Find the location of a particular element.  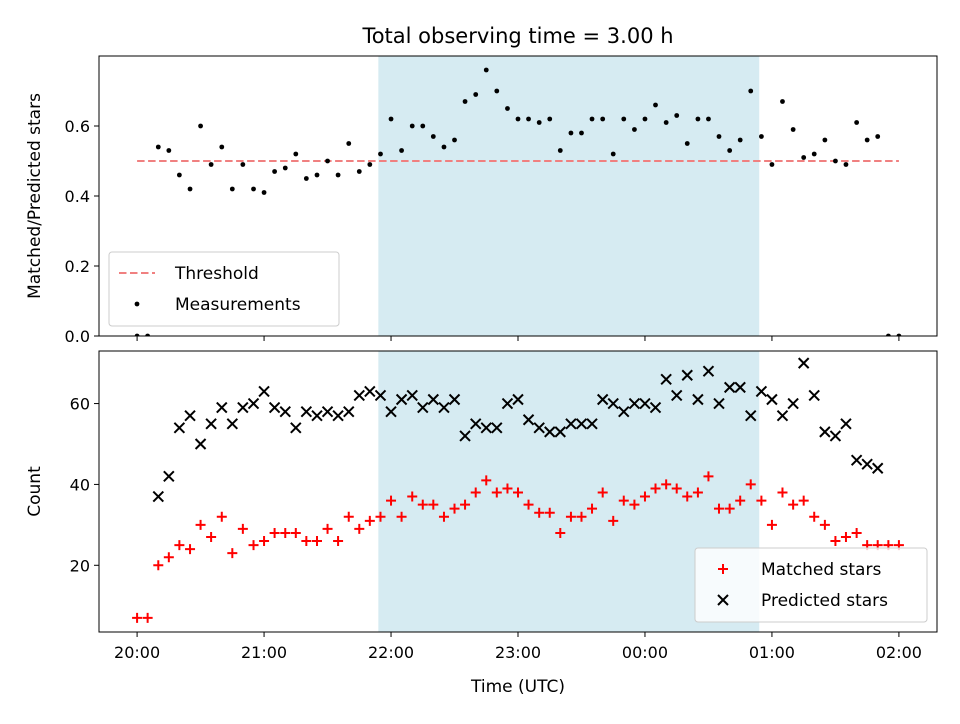

legend-marker is located at coordinates (723, 600).